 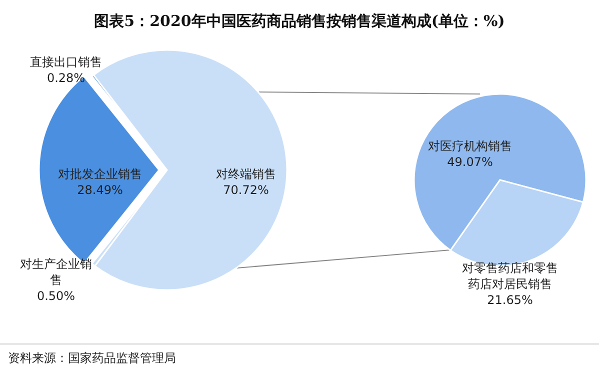 I want to click on data-label: 0.28%, so click(x=66, y=78).